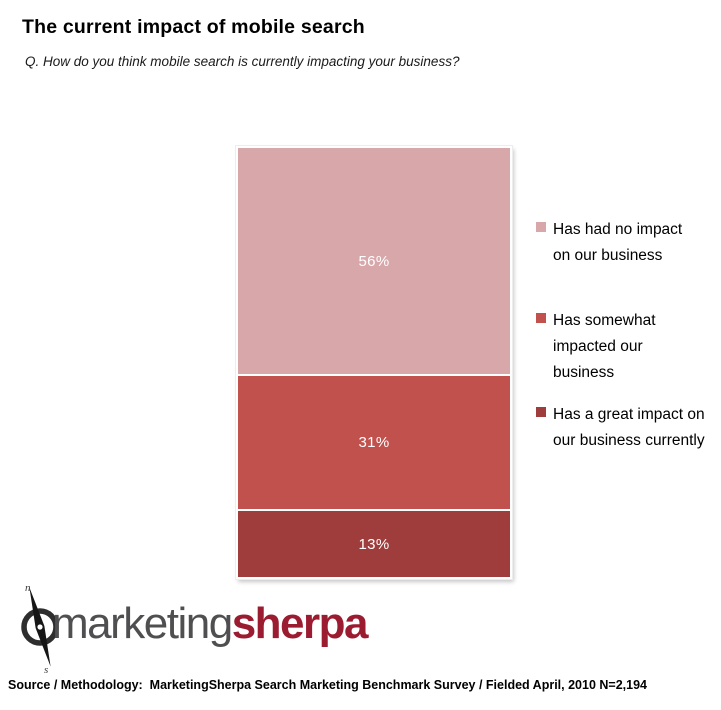 The image size is (721, 710). I want to click on logo-text-sherpa: sherpa, so click(300, 623).